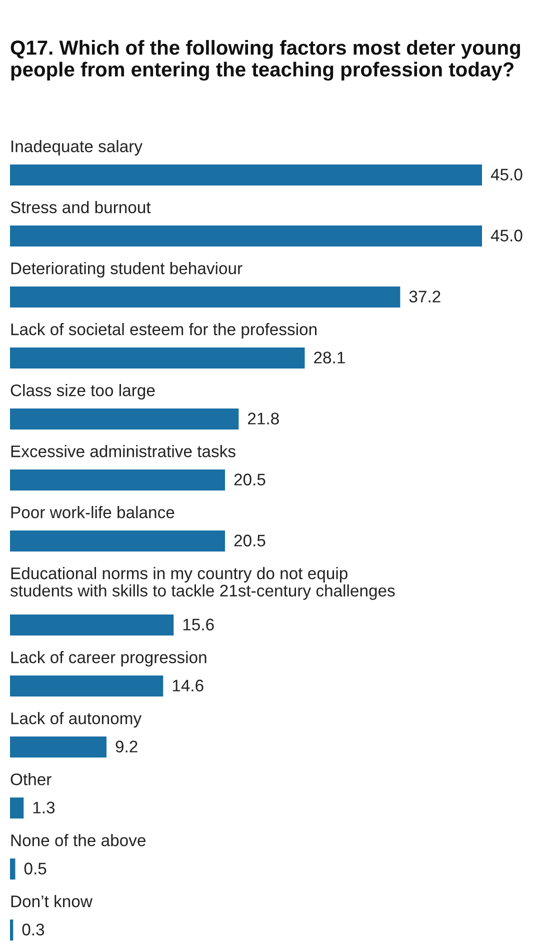  Describe the element at coordinates (80, 207) in the screenshot. I see `y-tick-label: Stress and burnout` at that location.